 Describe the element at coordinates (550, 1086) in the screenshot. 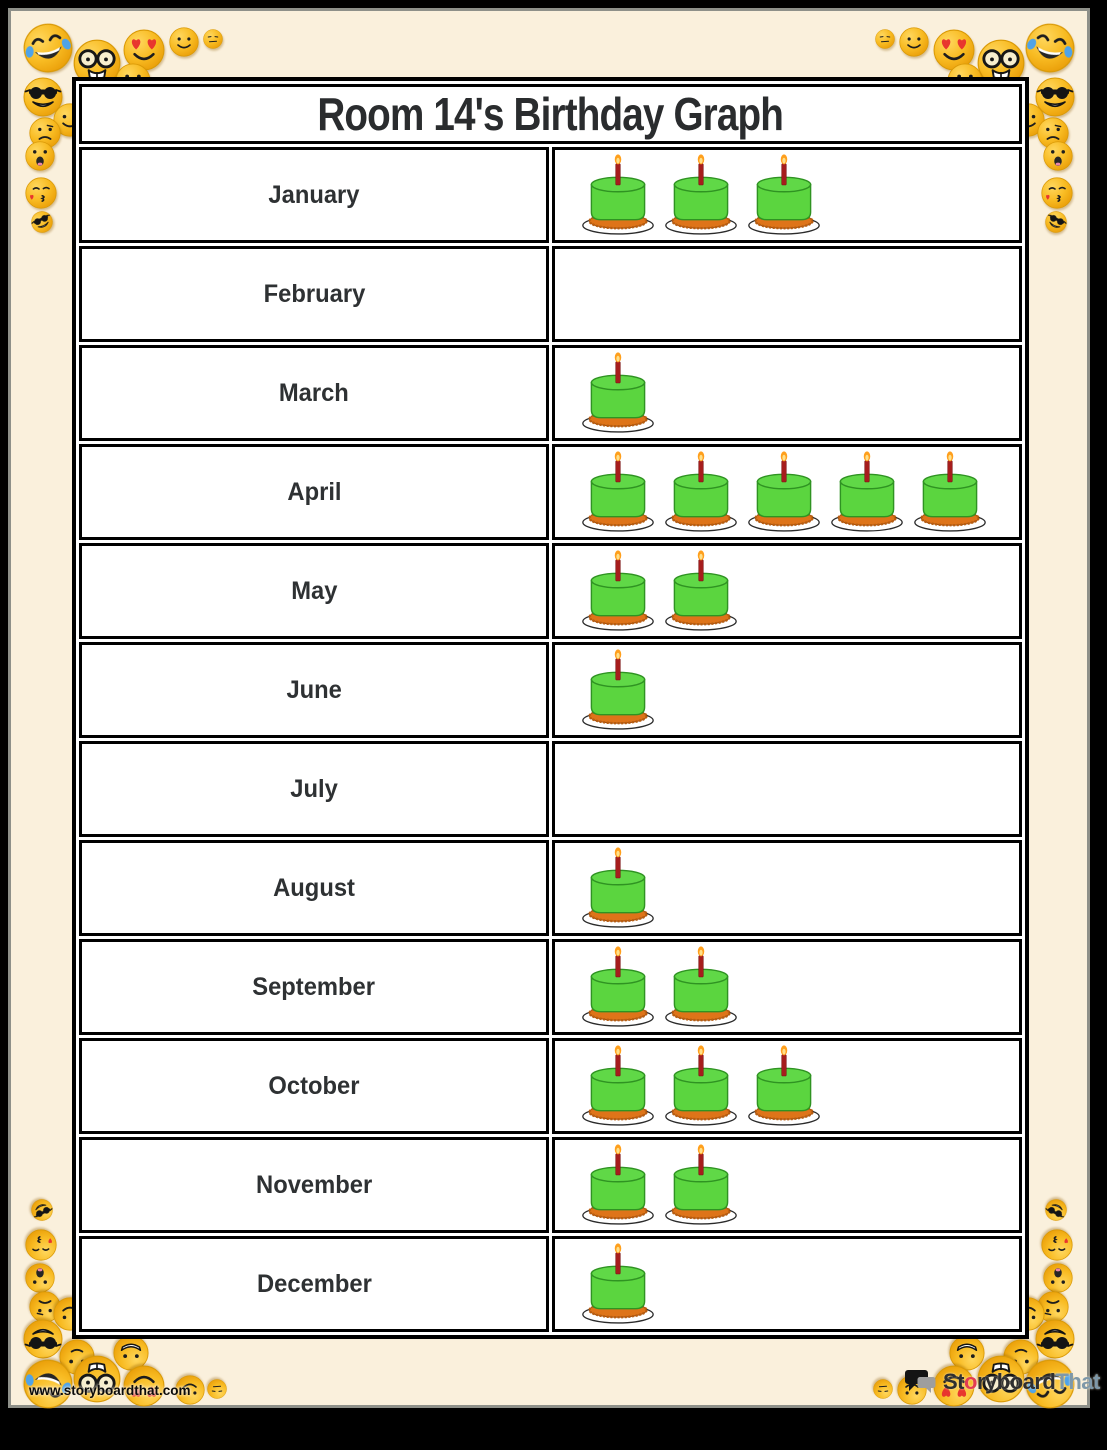

I see `month-row-october: October` at that location.